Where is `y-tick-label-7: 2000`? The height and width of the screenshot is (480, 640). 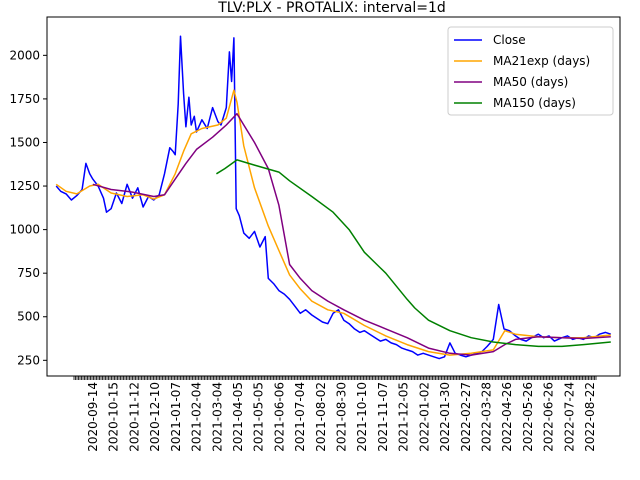 y-tick-label-7: 2000 is located at coordinates (24, 55).